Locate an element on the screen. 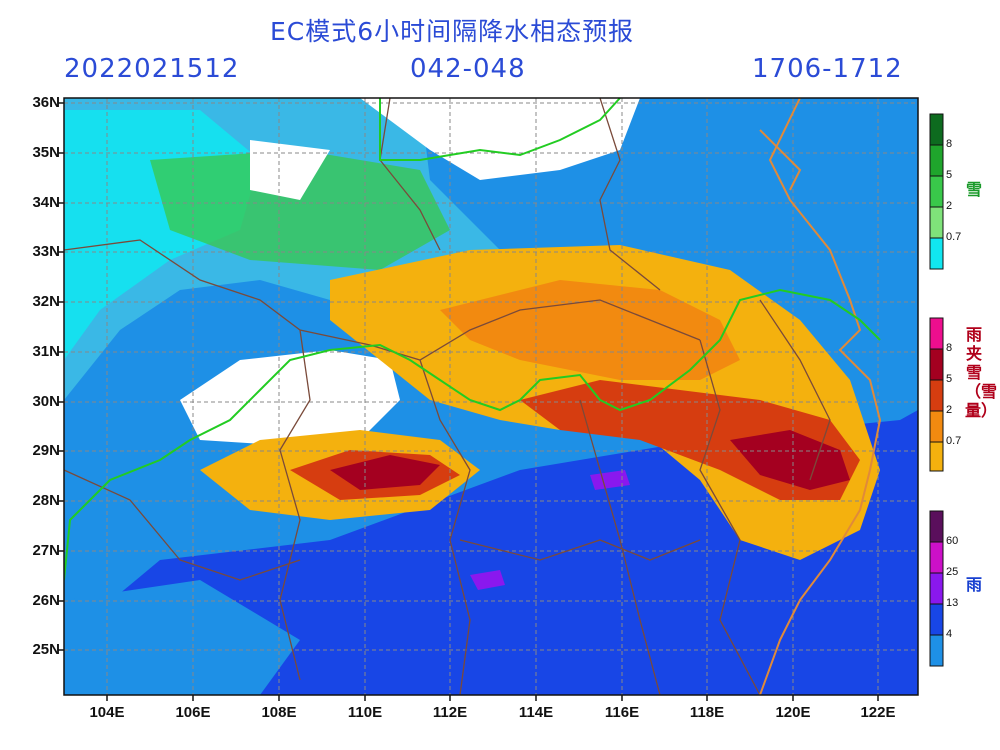 This screenshot has height=750, width=1000. lat-label-34n: 34N is located at coordinates (46, 202).